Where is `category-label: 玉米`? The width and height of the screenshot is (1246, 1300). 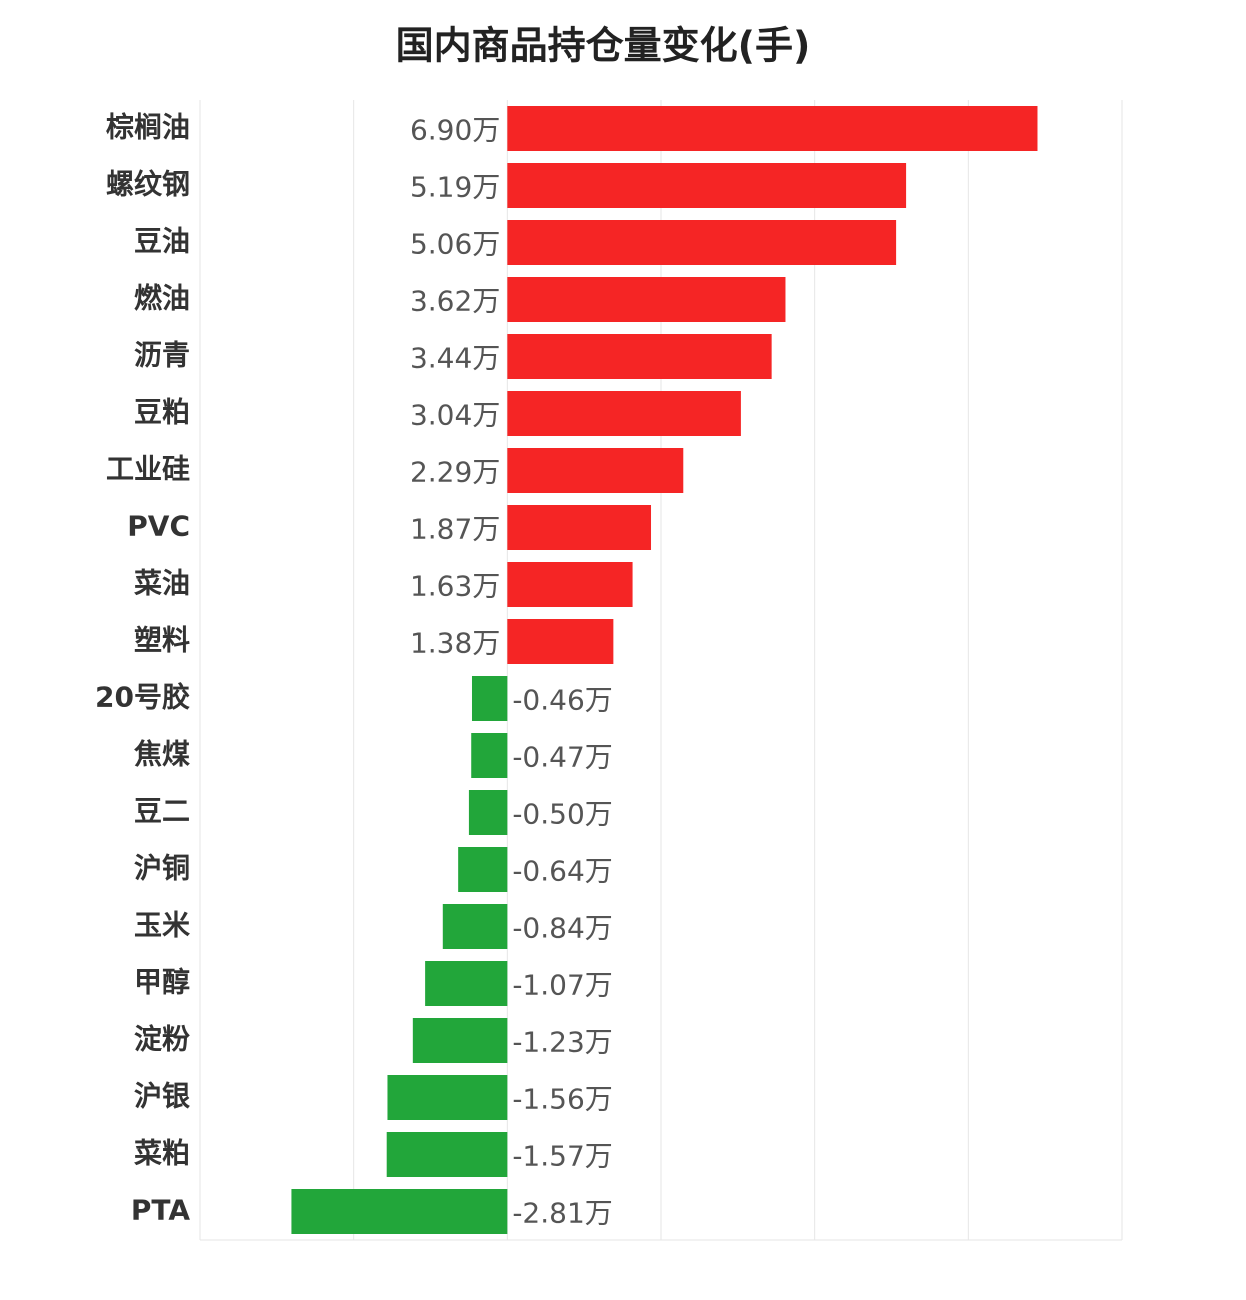
category-label: 玉米 is located at coordinates (162, 925).